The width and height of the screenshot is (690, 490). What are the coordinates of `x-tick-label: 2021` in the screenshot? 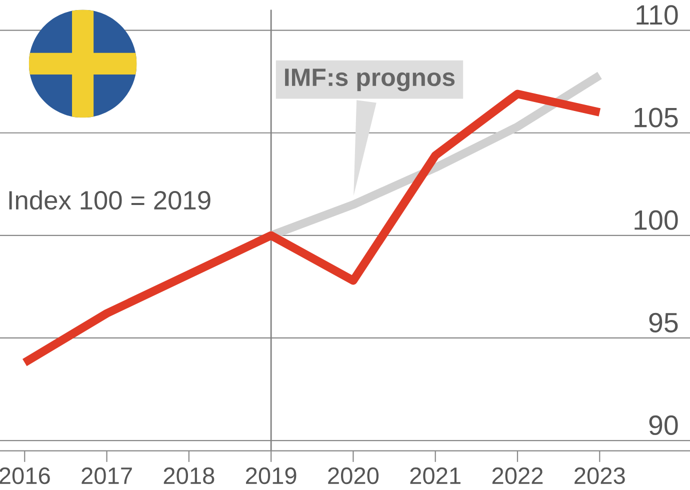 It's located at (435, 475).